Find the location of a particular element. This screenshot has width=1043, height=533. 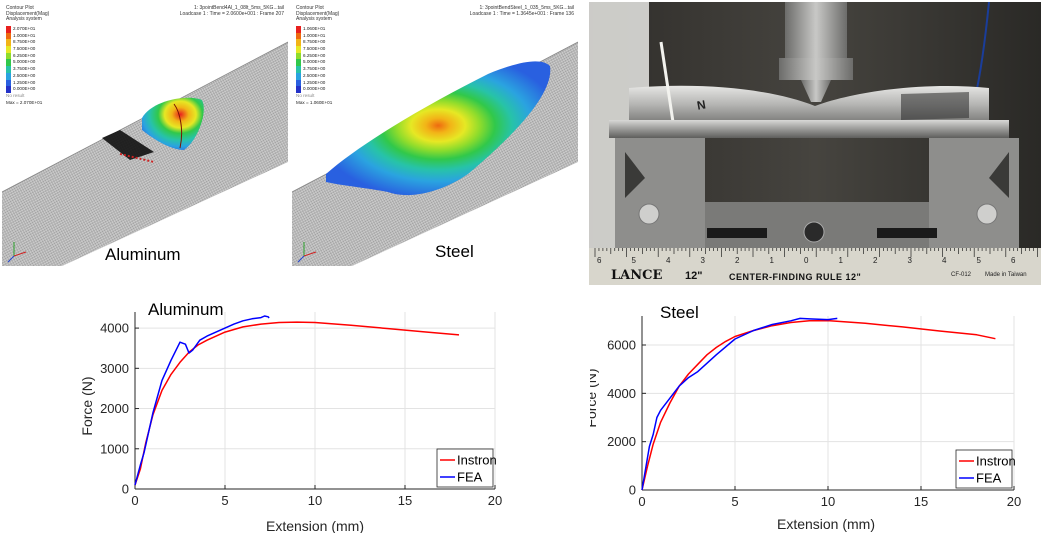

fea-caption-steel: Steel is located at coordinates (454, 251).